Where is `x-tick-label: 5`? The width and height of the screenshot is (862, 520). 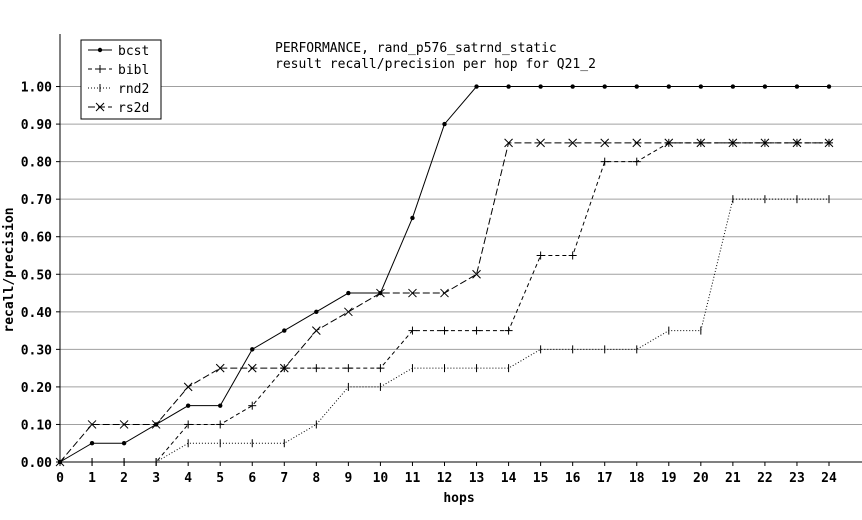 x-tick-label: 5 is located at coordinates (220, 478).